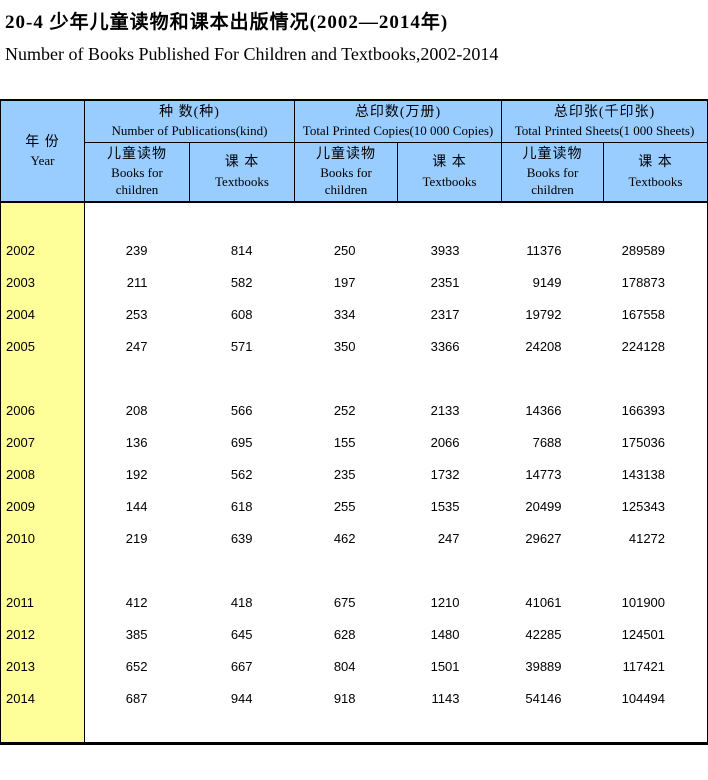 Image resolution: width=708 pixels, height=780 pixels. Describe the element at coordinates (543, 314) in the screenshot. I see `value-cell: 19792` at that location.